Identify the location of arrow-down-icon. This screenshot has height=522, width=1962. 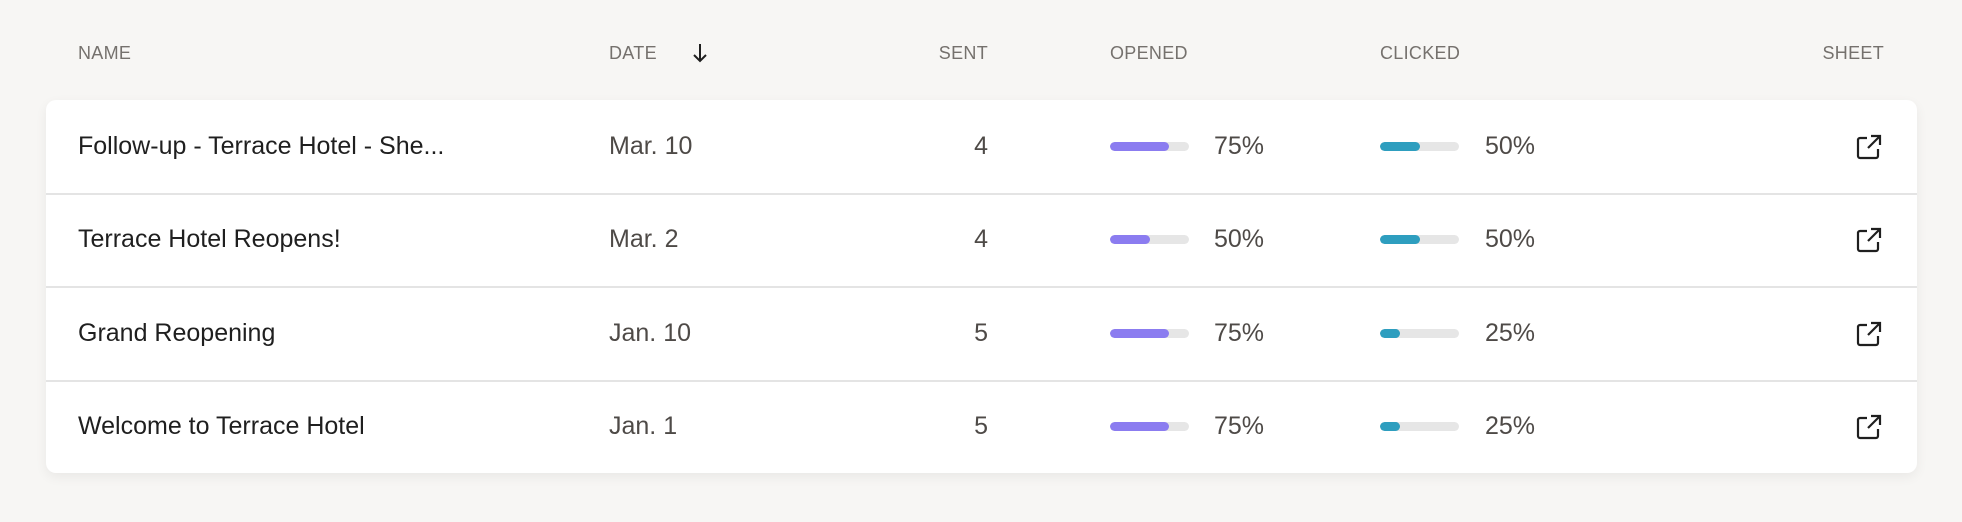
(700, 53).